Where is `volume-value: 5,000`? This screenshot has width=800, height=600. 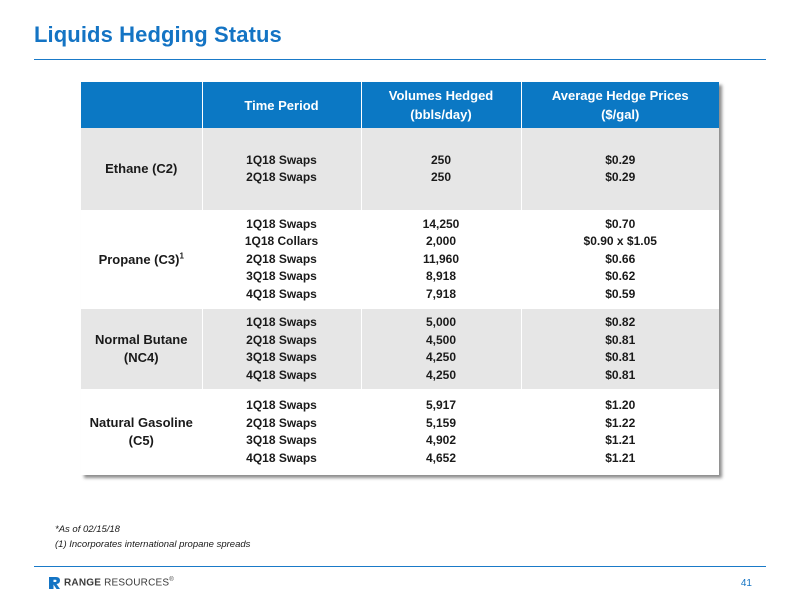 volume-value: 5,000 is located at coordinates (441, 322).